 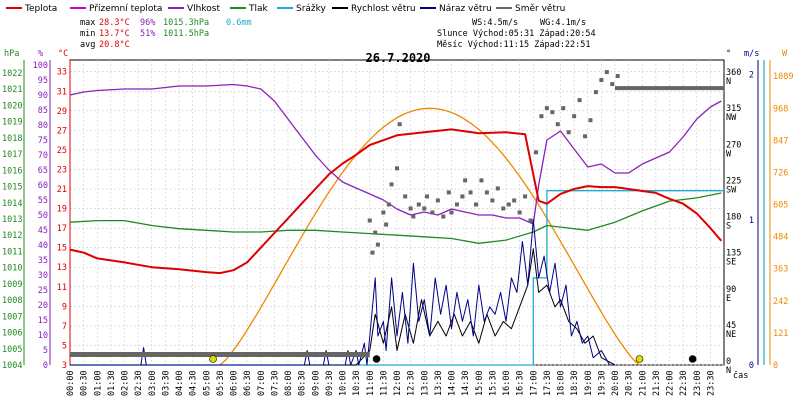 What do you see at coordinates (316, 383) in the screenshot?
I see `x-tick-label: 09:00` at bounding box center [316, 383].